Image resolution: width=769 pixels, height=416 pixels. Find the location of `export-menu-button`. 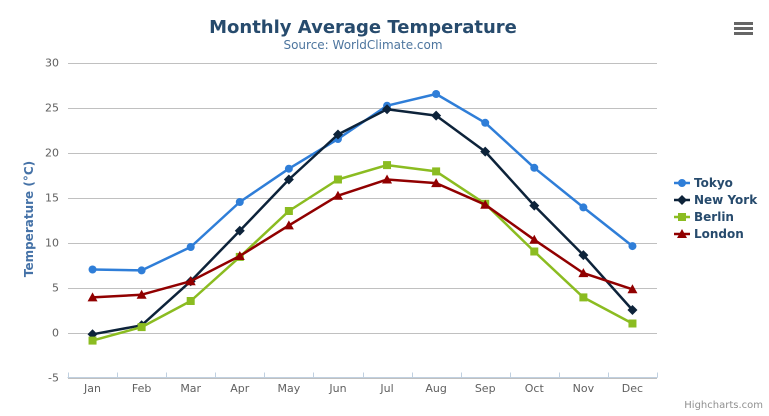

export-menu-button is located at coordinates (743, 28).